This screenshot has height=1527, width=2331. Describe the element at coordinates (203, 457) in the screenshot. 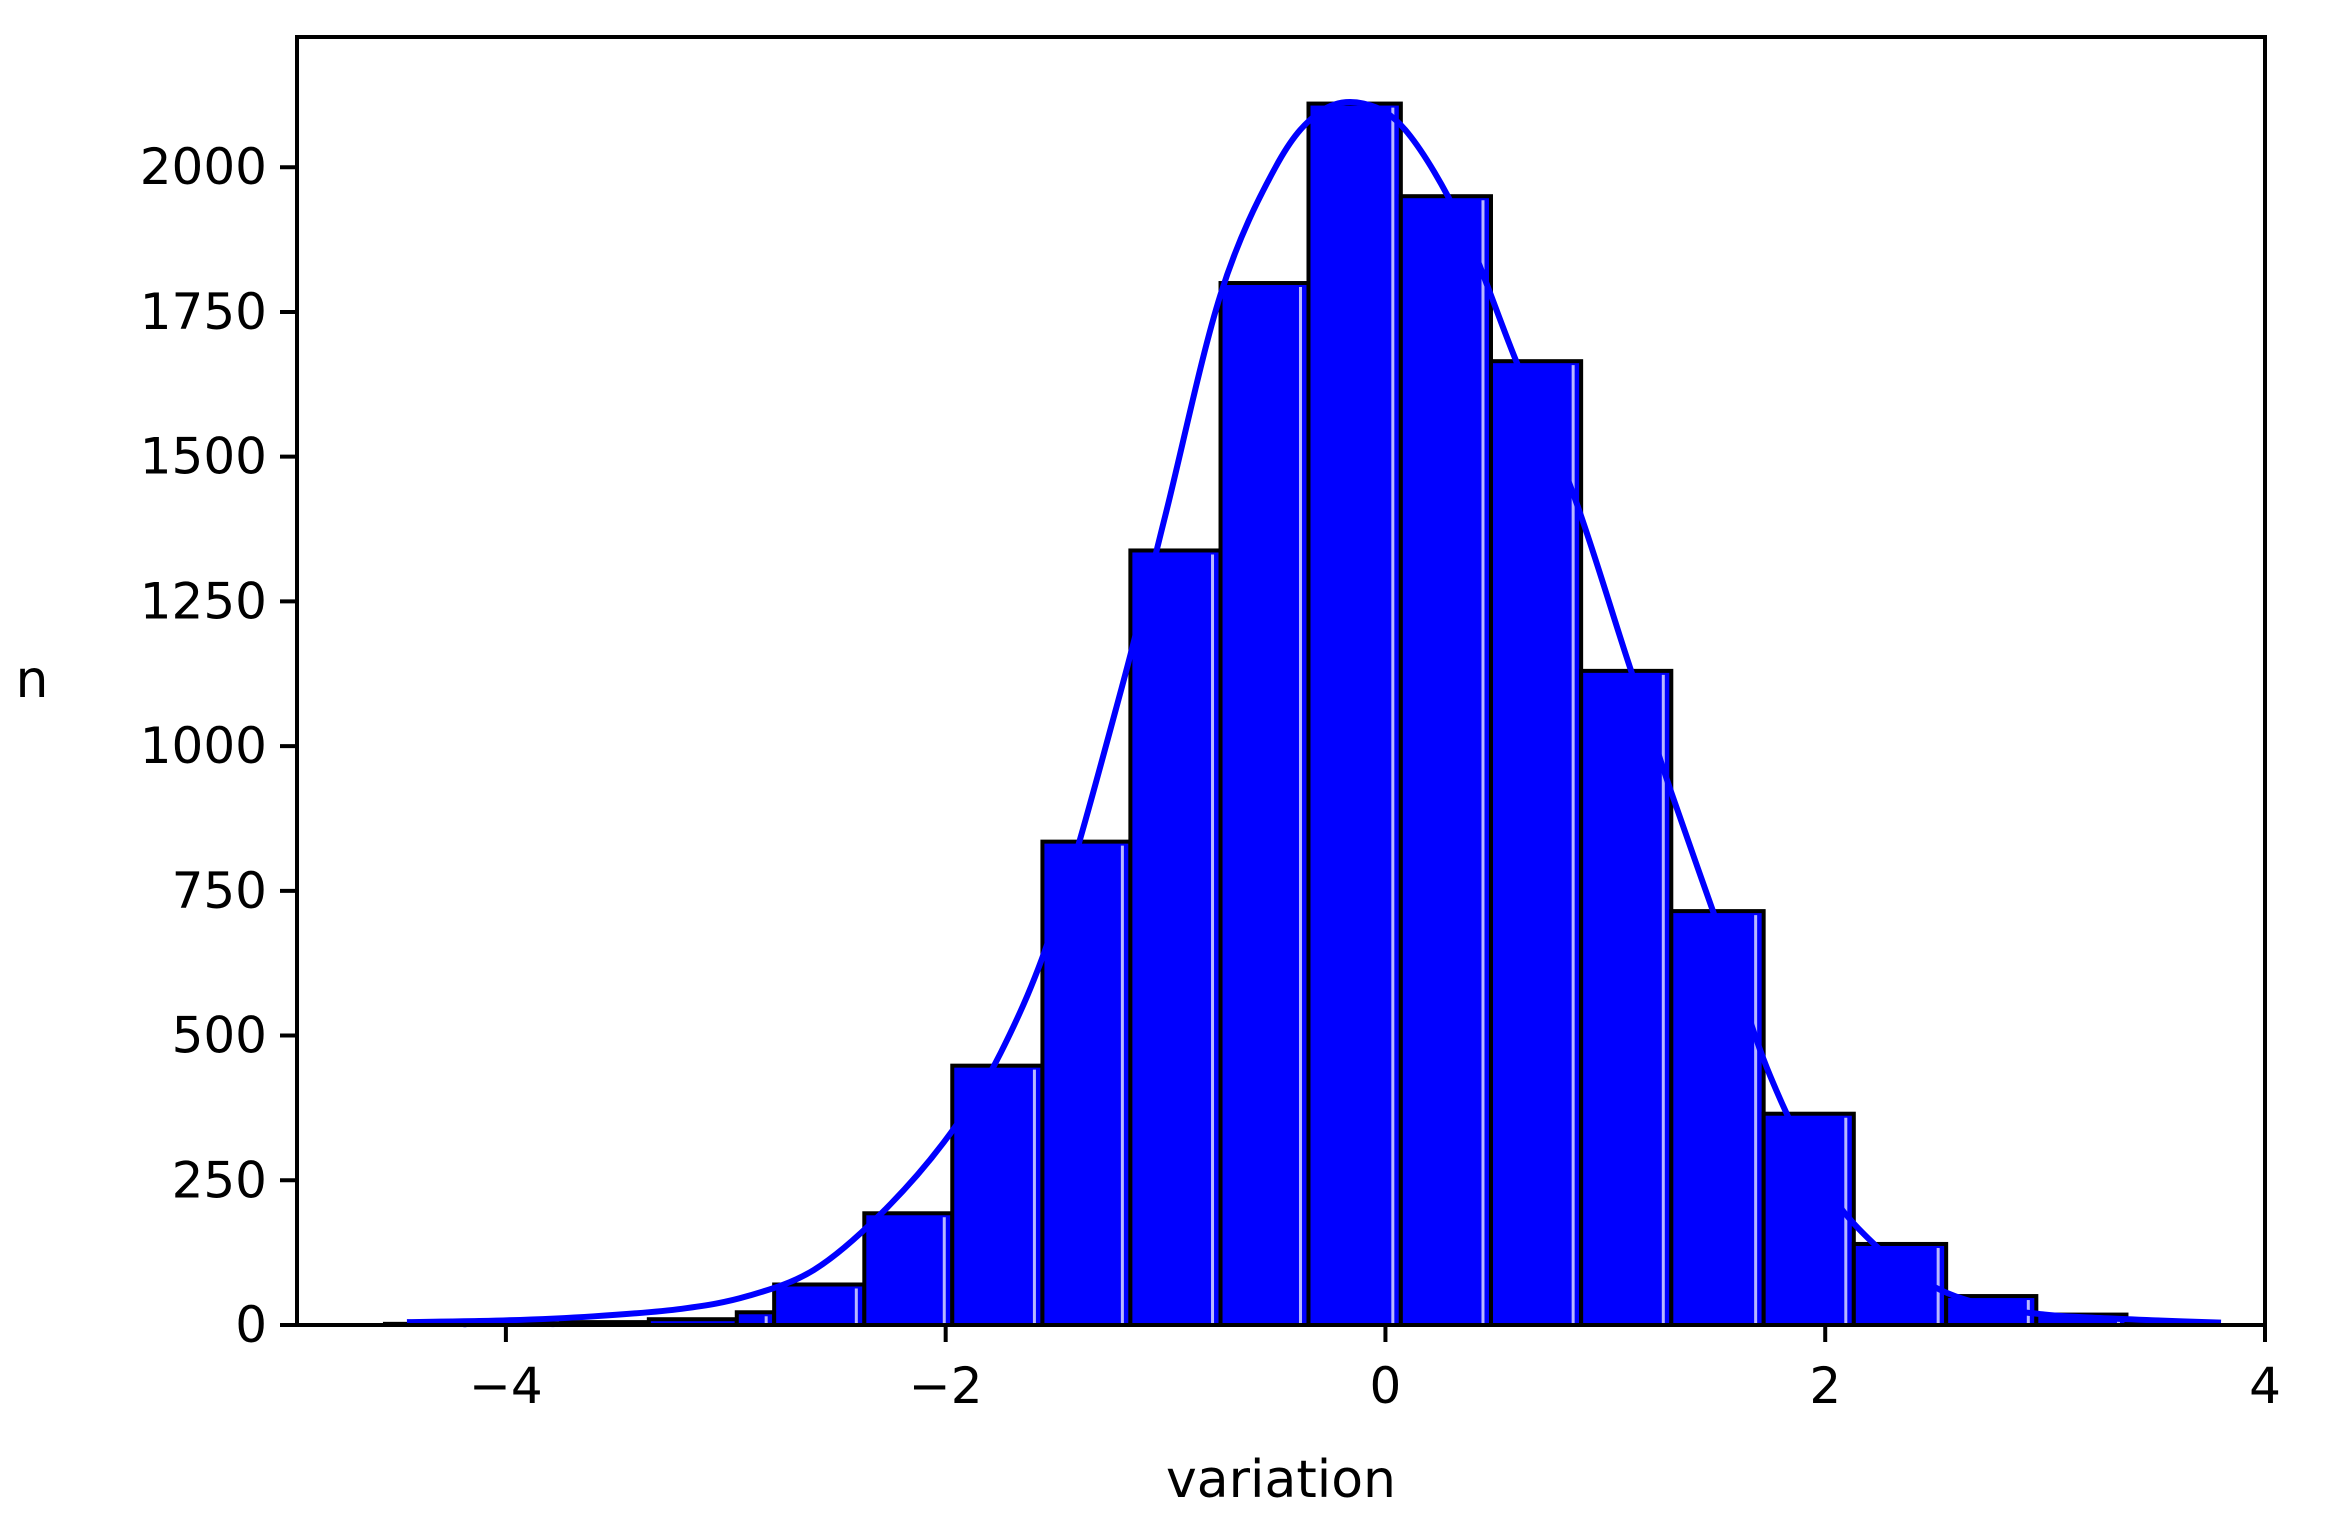

I see `y-tick-label: 1500` at that location.